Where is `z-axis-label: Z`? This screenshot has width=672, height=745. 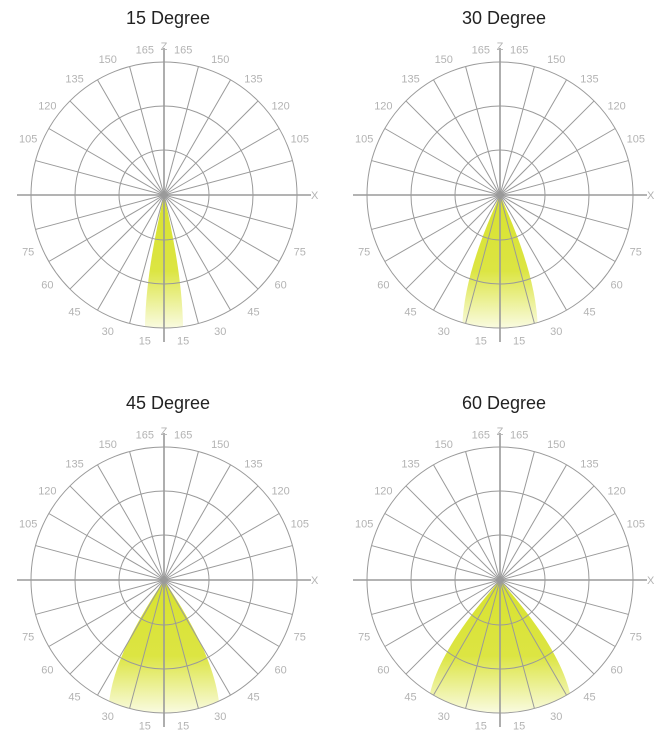
z-axis-label: Z is located at coordinates (500, 432).